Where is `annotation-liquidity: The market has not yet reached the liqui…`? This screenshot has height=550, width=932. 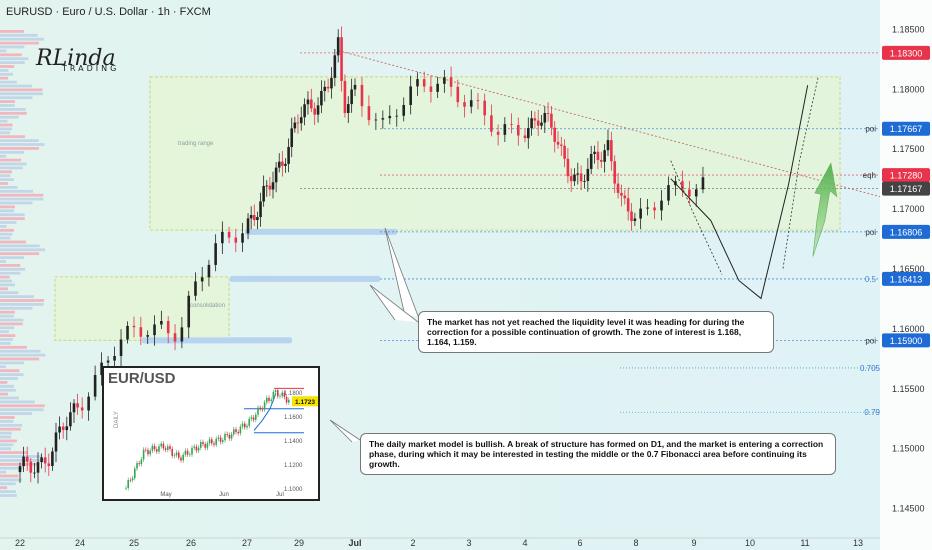 annotation-liquidity: The market has not yet reached the liqui… is located at coordinates (596, 332).